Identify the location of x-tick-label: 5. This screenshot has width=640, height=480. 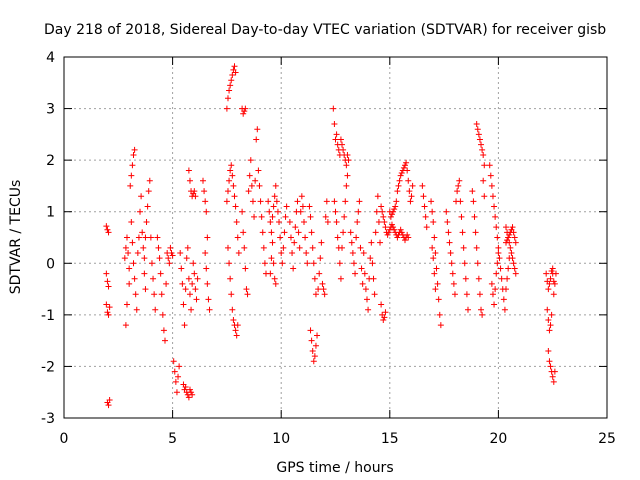
(172, 439).